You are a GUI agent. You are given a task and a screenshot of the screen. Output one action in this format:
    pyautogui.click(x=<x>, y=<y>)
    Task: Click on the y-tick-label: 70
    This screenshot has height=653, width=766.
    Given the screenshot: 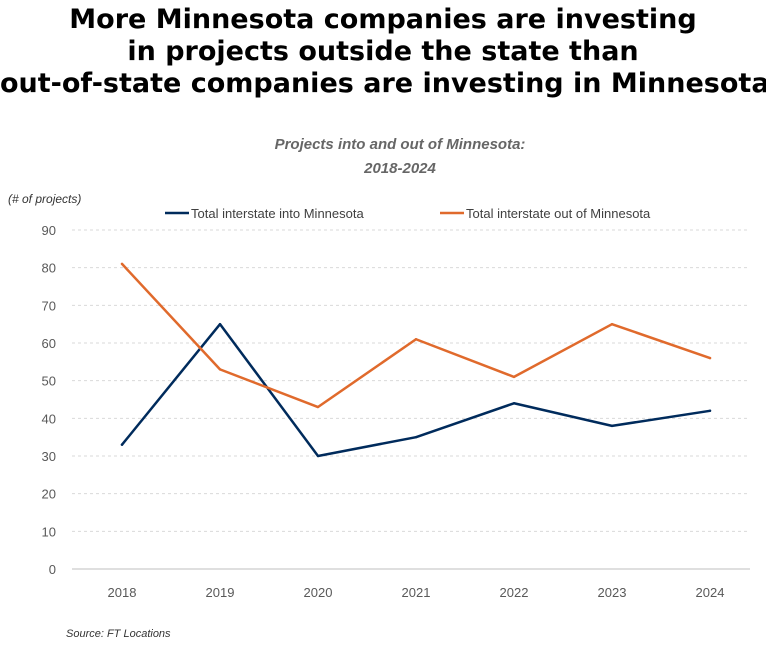 What is the action you would take?
    pyautogui.click(x=49, y=305)
    